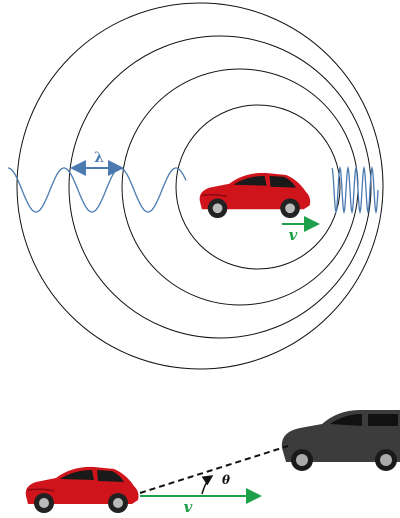 The height and width of the screenshot is (518, 400). What do you see at coordinates (226, 480) in the screenshot?
I see `angle-label: θ` at bounding box center [226, 480].